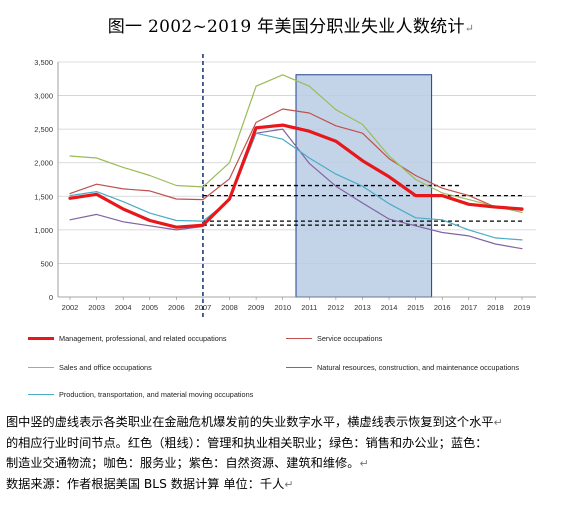 This screenshot has width=582, height=510. What do you see at coordinates (41, 367) in the screenshot?
I see `legend-swatch-sales` at bounding box center [41, 367].